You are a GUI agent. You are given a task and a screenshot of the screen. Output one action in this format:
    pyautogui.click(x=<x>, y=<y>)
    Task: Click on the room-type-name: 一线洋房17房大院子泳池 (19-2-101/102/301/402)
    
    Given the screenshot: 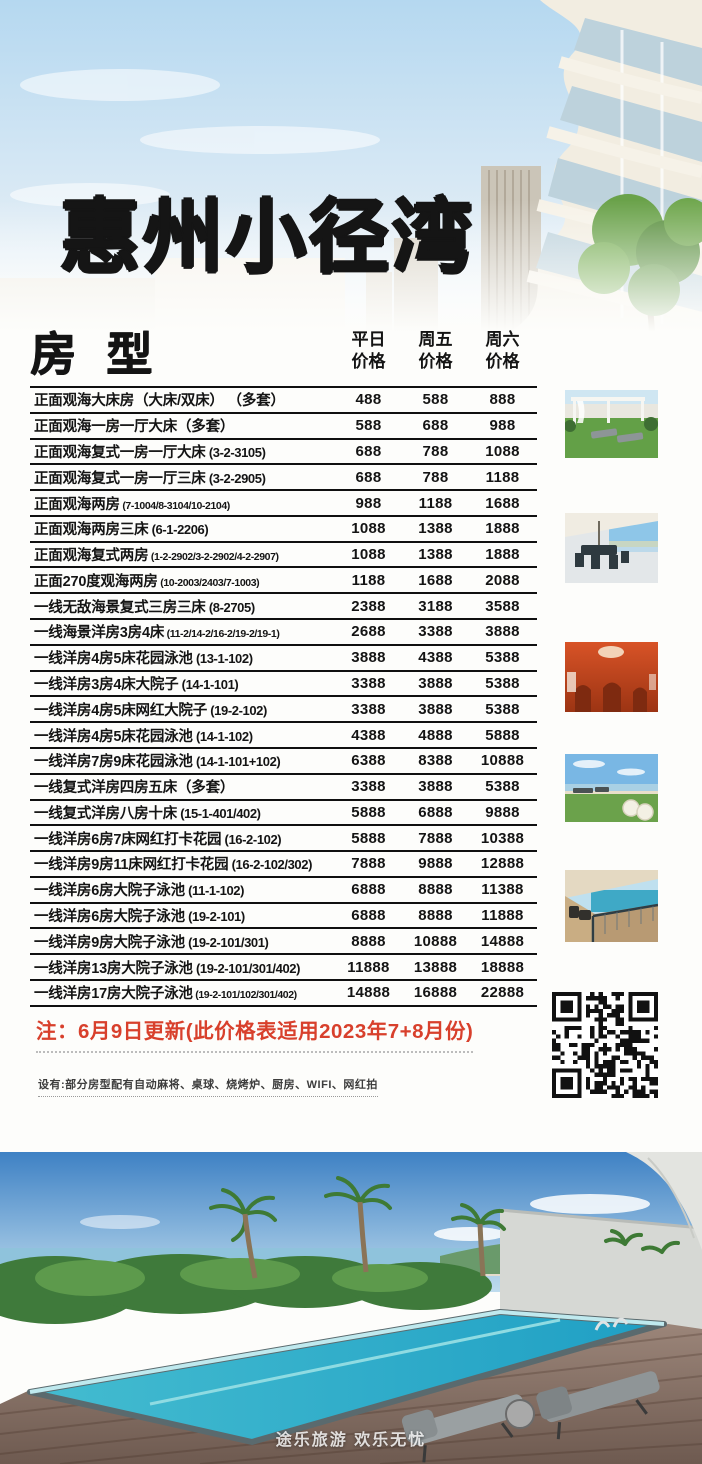 What is the action you would take?
    pyautogui.click(x=165, y=994)
    